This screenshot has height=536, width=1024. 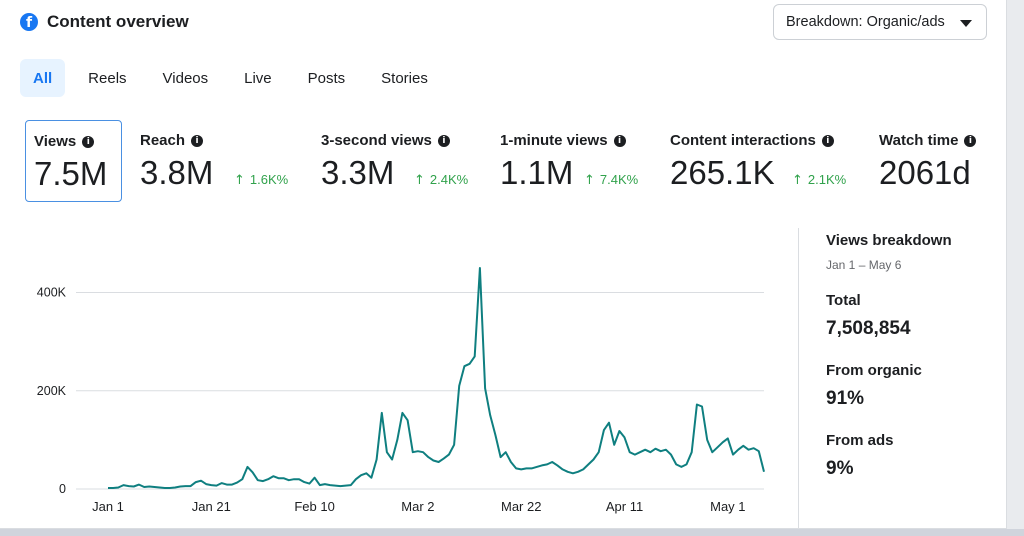 I want to click on breakdown-dropdown: Breakdown: Organic/ads, so click(x=880, y=22).